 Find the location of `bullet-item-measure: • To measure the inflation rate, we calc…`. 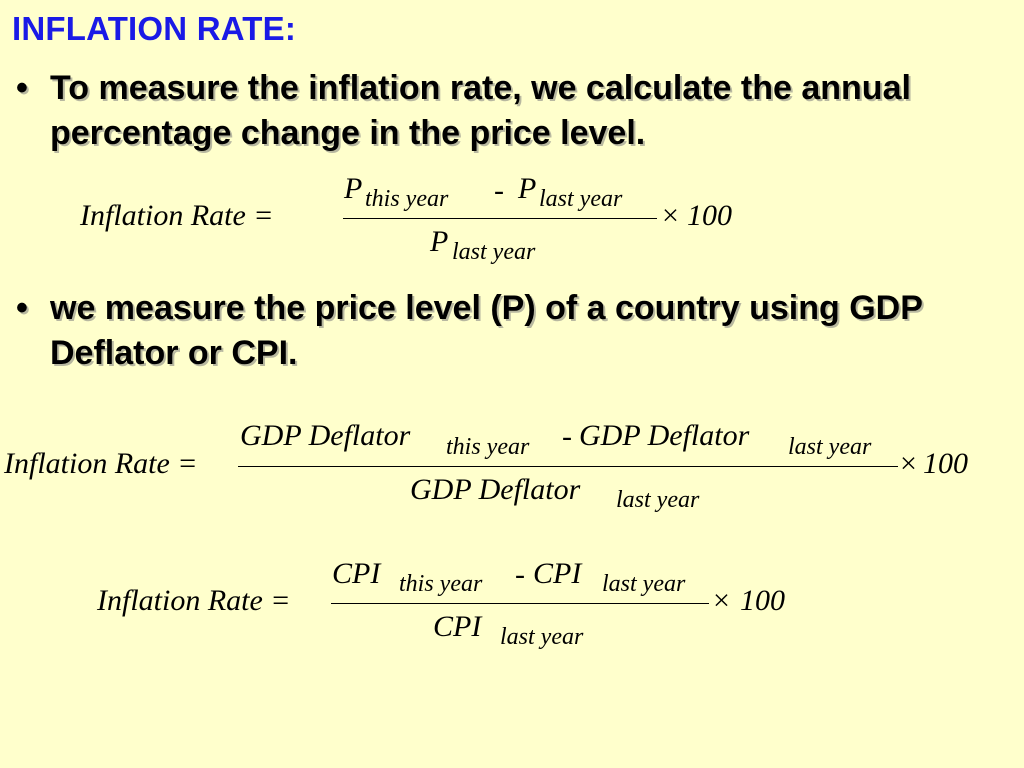

bullet-item-measure: • To measure the inflation rate, we calc… is located at coordinates (511, 111).